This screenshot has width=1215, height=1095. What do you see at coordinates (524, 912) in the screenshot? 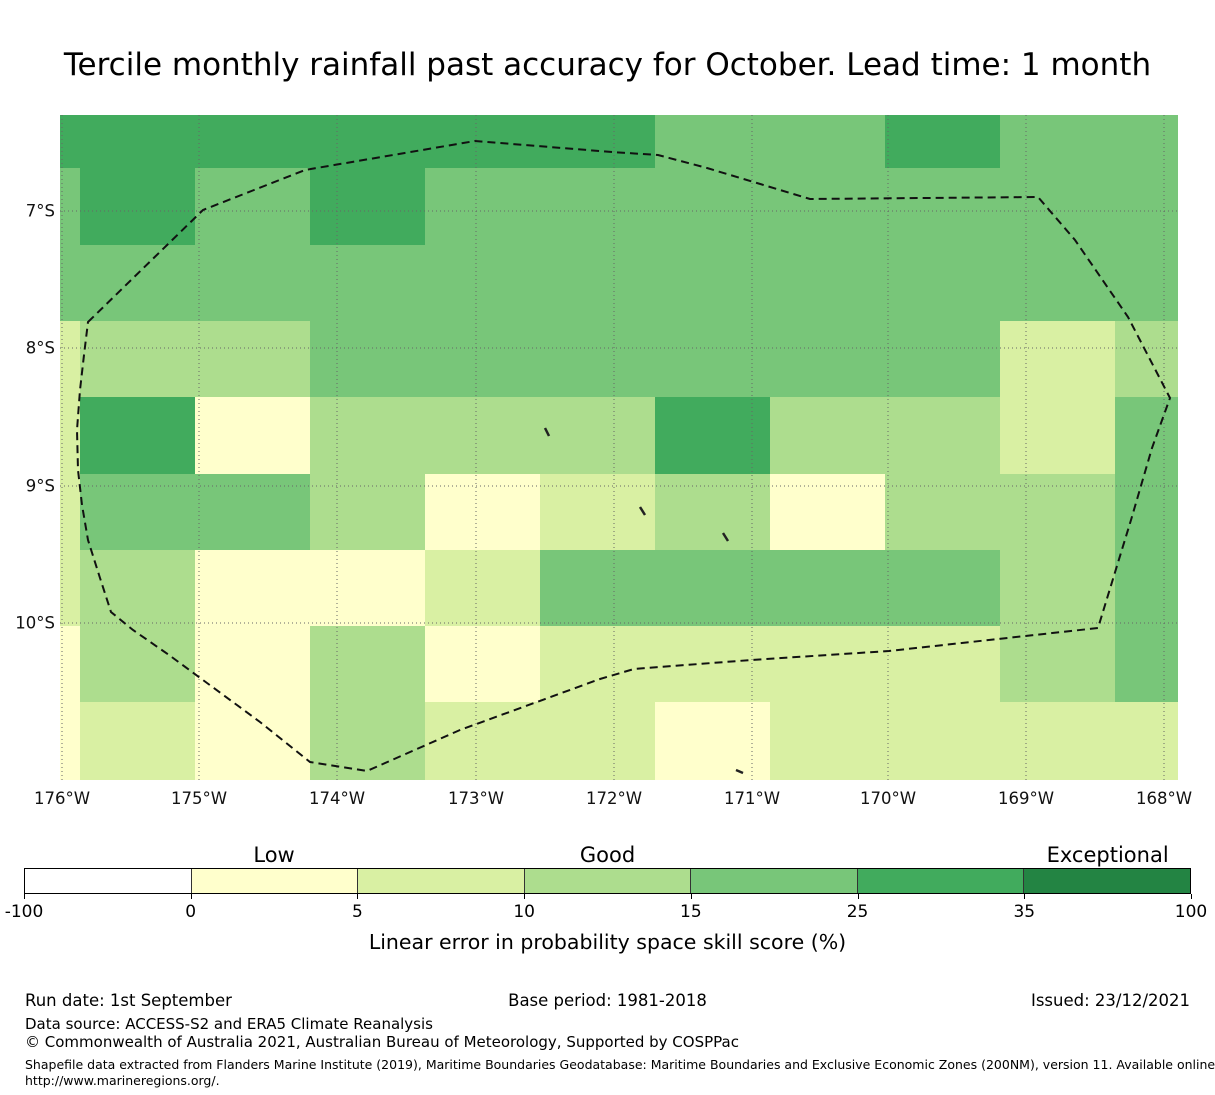
I see `colorbar-tick-label: 10` at bounding box center [524, 912].